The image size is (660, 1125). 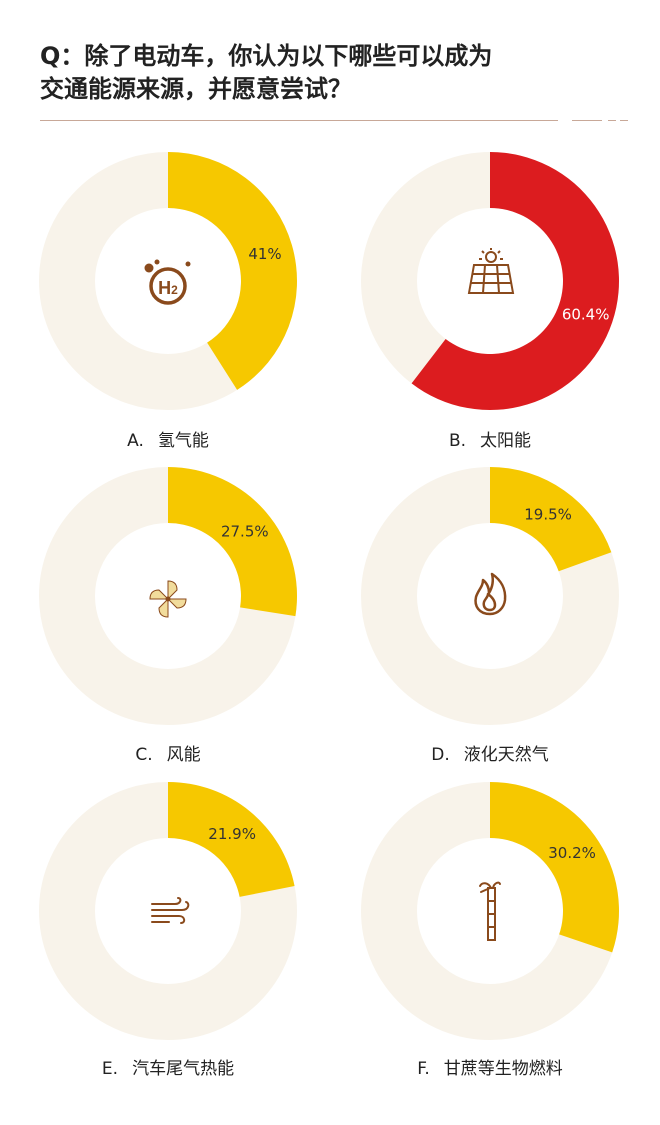 What do you see at coordinates (490, 1069) in the screenshot?
I see `caption-f: F. 甘蔗等生物燃料` at bounding box center [490, 1069].